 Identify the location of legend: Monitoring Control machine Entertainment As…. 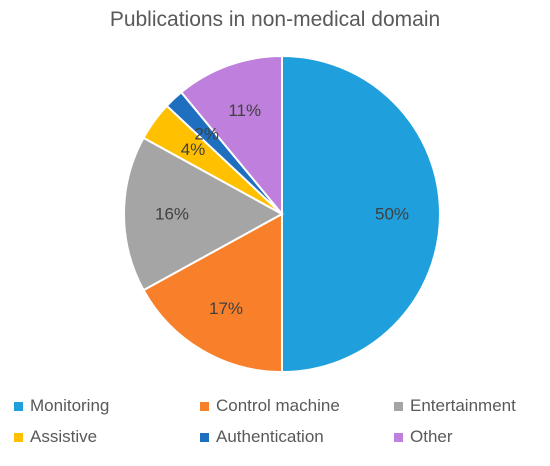
(282, 421).